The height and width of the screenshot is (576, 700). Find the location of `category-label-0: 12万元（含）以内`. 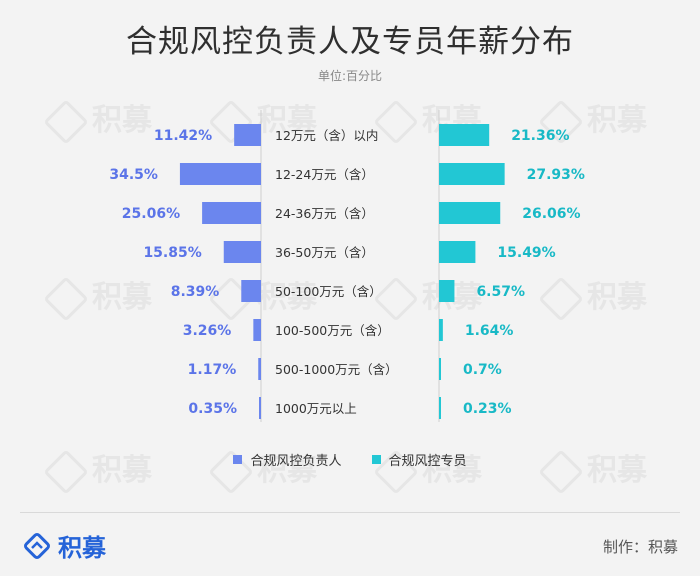

category-label-0: 12万元（含）以内 is located at coordinates (326, 135).